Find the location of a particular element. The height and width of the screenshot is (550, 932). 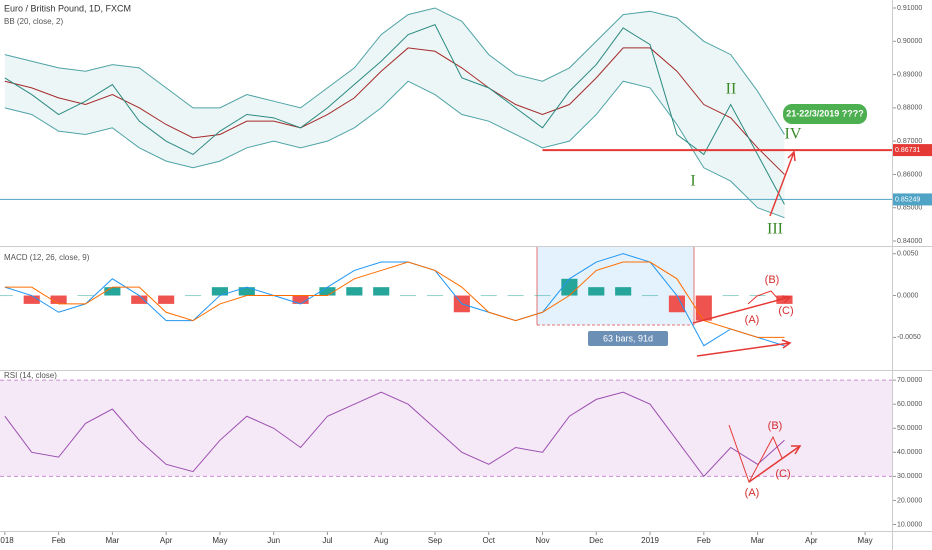

y-tick-label: -0.0050 is located at coordinates (909, 337).